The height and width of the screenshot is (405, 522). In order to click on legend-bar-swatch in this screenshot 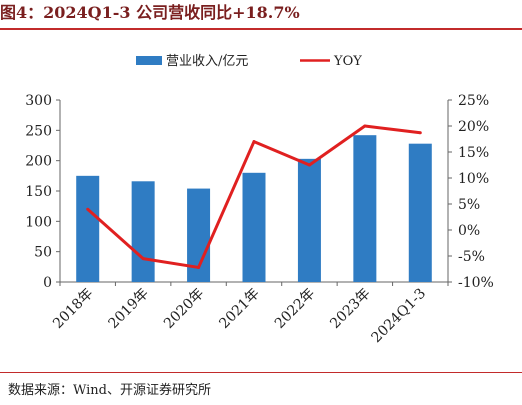, I will do `click(149, 60)`.